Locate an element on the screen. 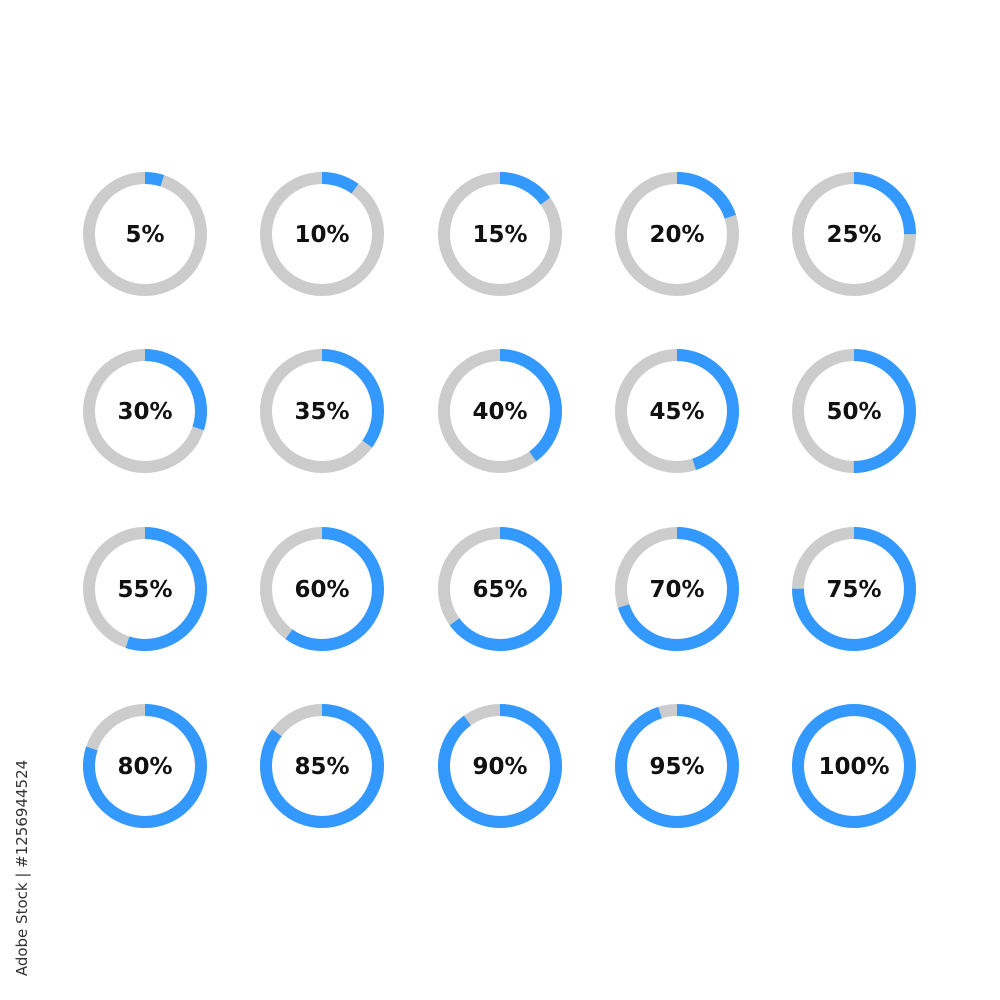 This screenshot has height=1000, width=1000. progress-label: 100% is located at coordinates (853, 767).